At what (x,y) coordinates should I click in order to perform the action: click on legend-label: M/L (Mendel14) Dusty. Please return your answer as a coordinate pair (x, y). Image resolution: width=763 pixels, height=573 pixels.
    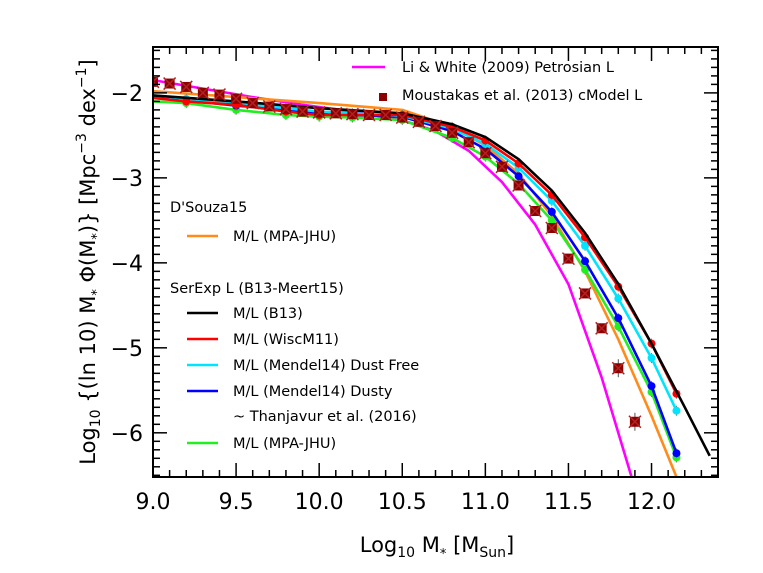
    Looking at the image, I should click on (313, 392).